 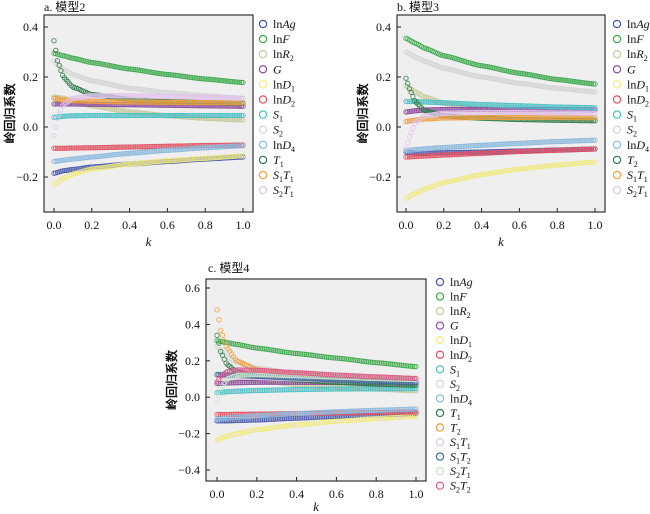 What do you see at coordinates (631, 24) in the screenshot?
I see `legend-item: lnAg` at bounding box center [631, 24].